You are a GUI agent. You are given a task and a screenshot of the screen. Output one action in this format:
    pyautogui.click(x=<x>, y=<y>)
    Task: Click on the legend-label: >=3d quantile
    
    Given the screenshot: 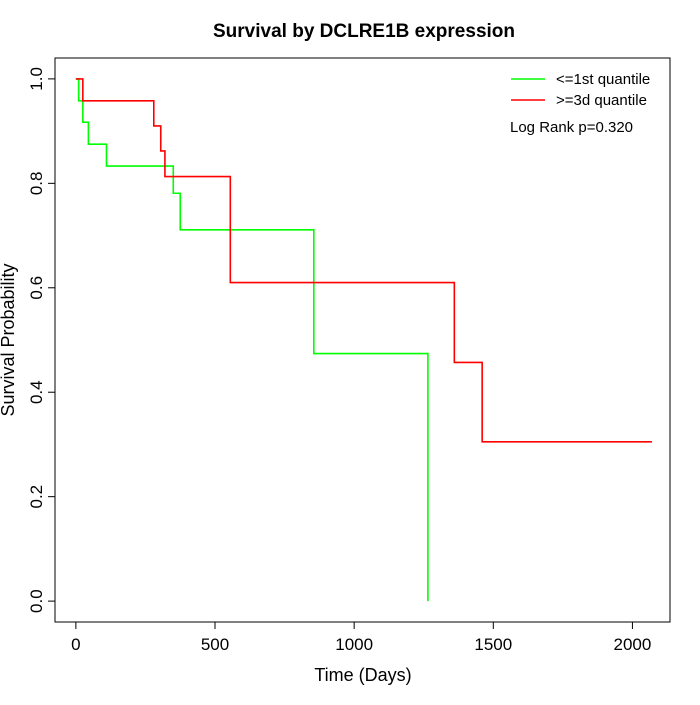 What is the action you would take?
    pyautogui.click(x=601, y=100)
    